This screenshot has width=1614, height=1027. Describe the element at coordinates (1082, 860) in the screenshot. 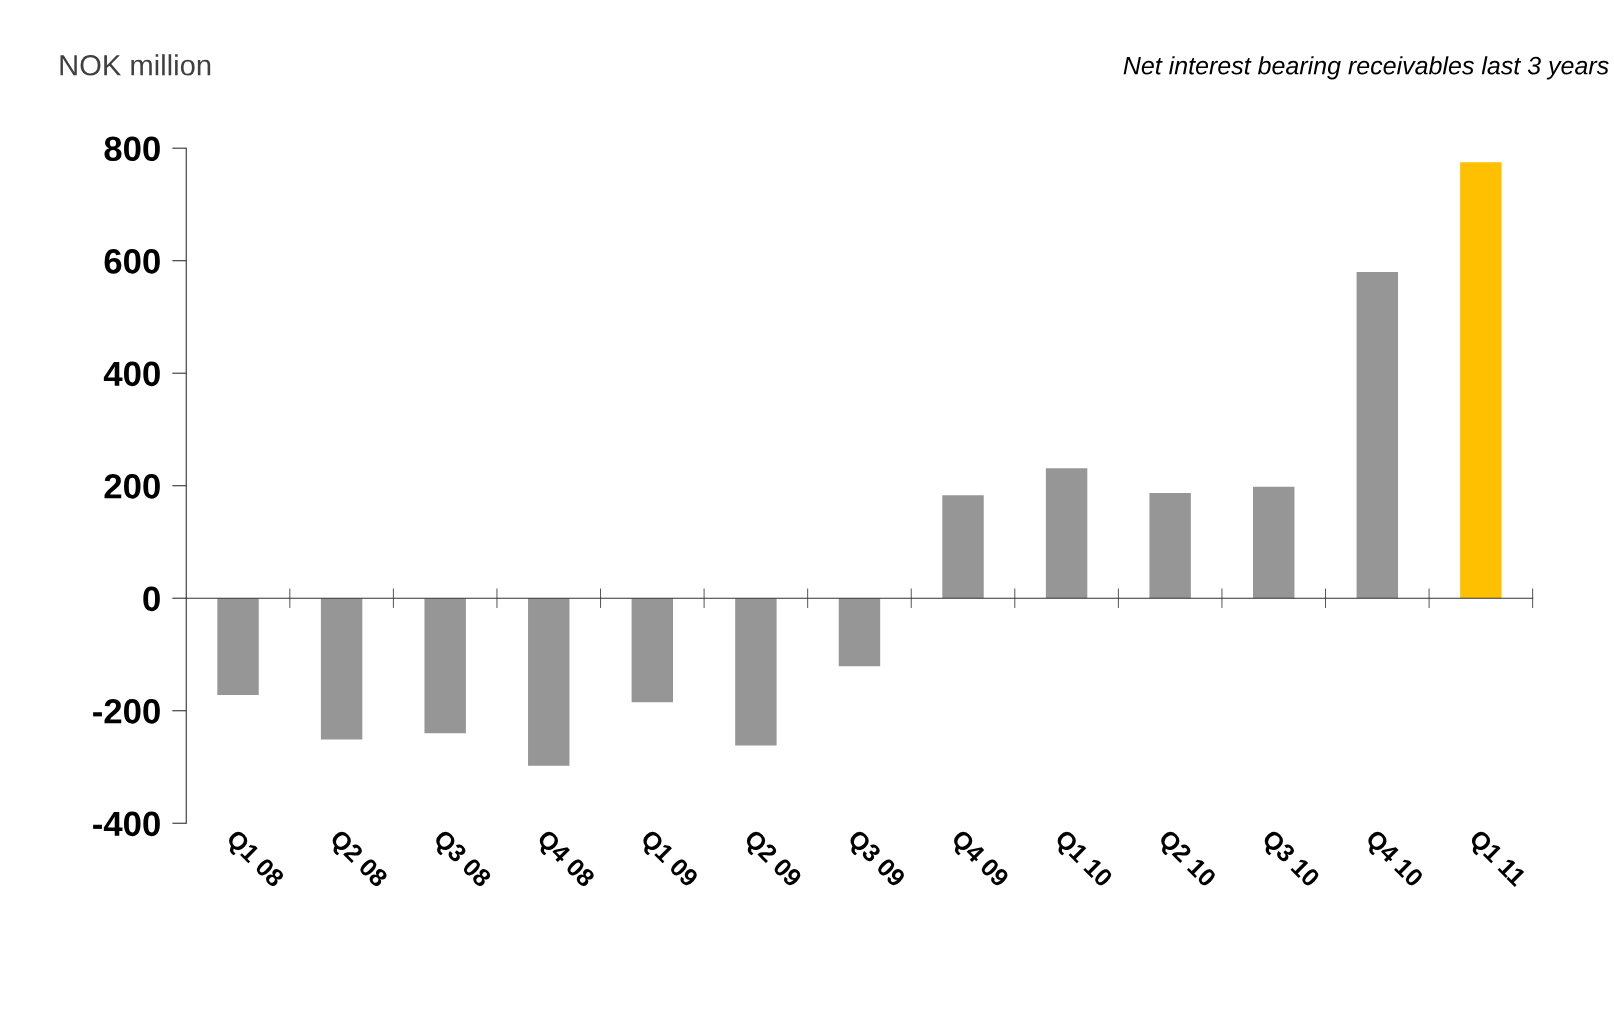

I see `x-tick-label: Q1 10` at that location.